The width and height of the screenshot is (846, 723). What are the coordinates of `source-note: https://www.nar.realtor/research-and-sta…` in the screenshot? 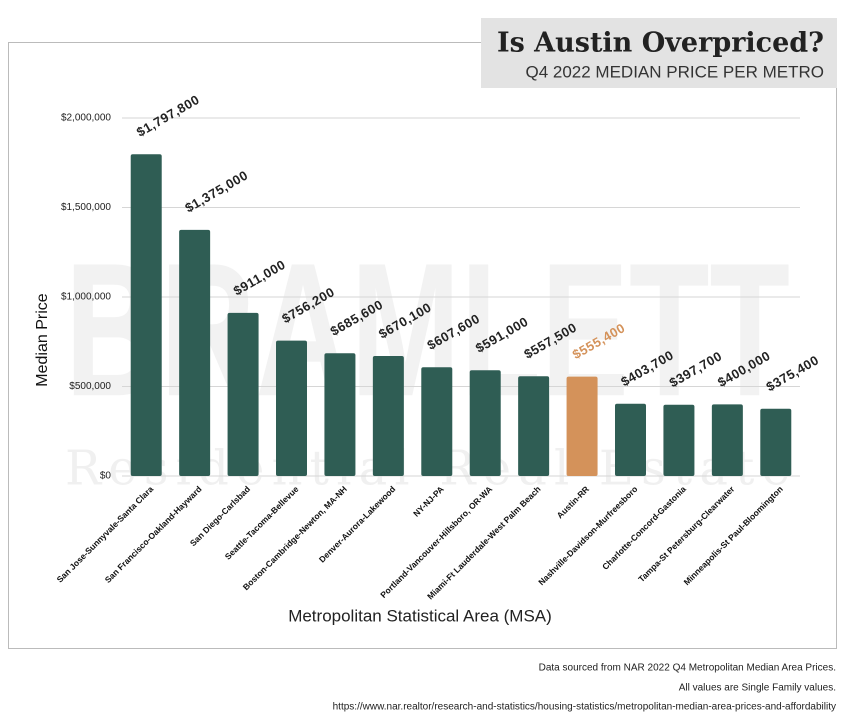 It's located at (584, 707).